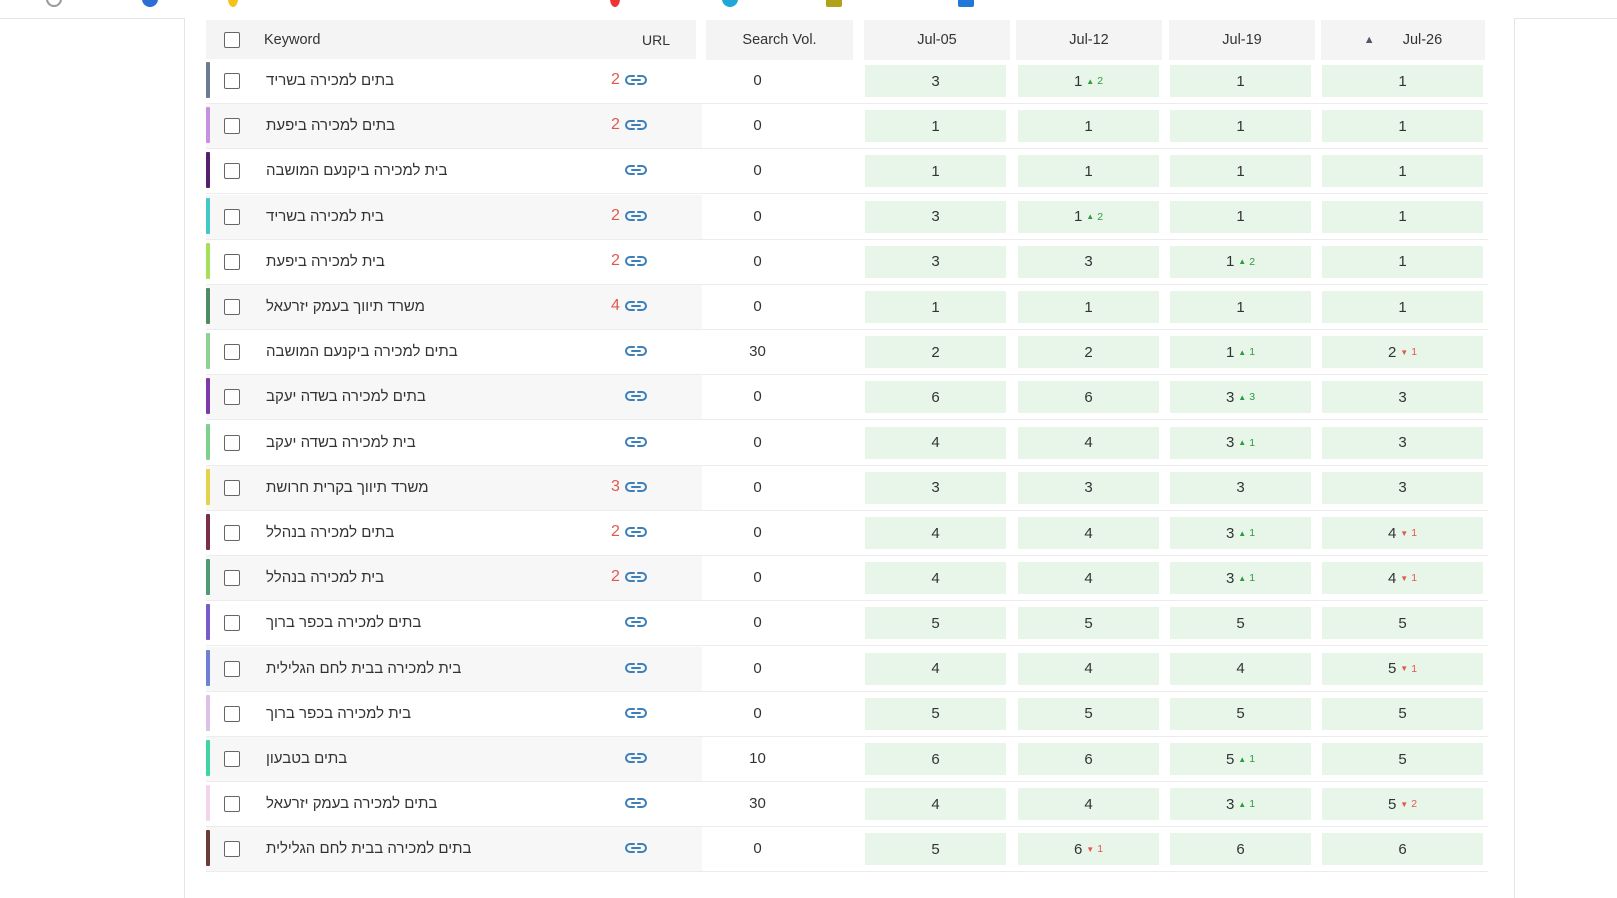 This screenshot has height=898, width=1617. I want to click on date-header-jul-12: Jul-12, so click(1089, 40).